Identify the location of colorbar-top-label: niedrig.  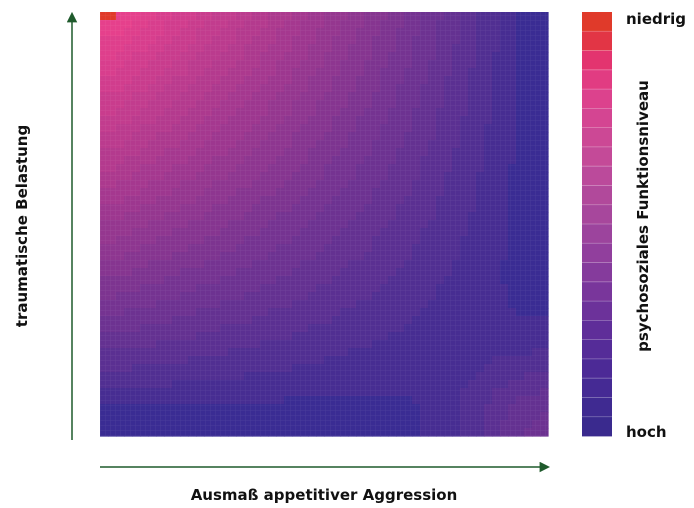
(656, 19).